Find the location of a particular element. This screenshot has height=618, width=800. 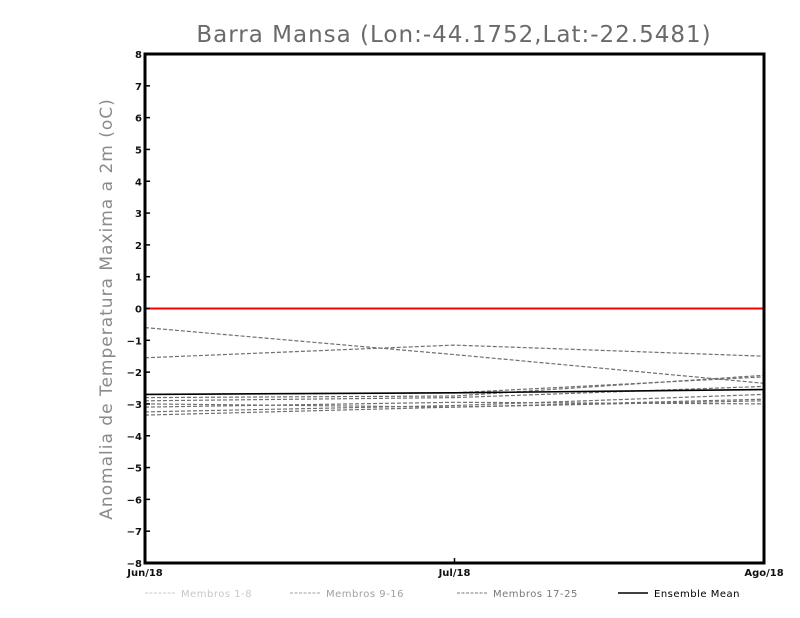

y-tick-label: 7 is located at coordinates (138, 87).